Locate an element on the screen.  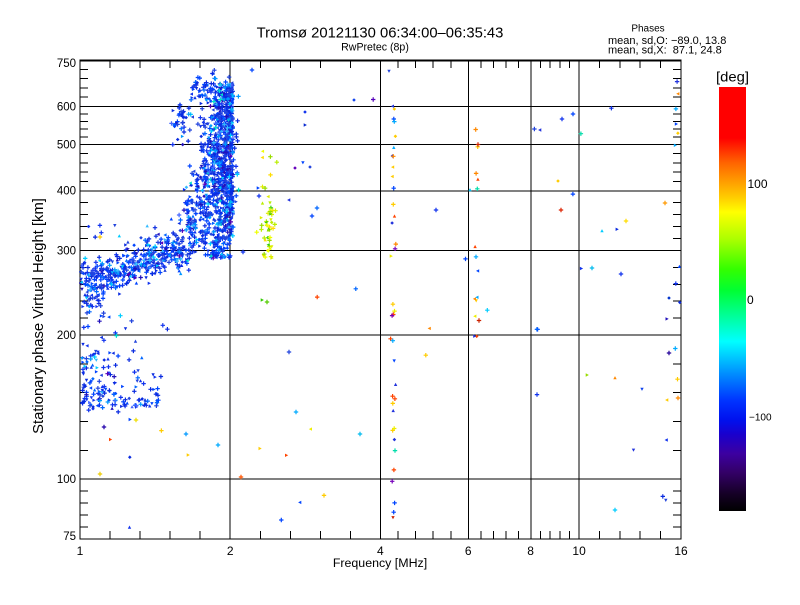
svg-text: 300 is located at coordinates (66, 252).